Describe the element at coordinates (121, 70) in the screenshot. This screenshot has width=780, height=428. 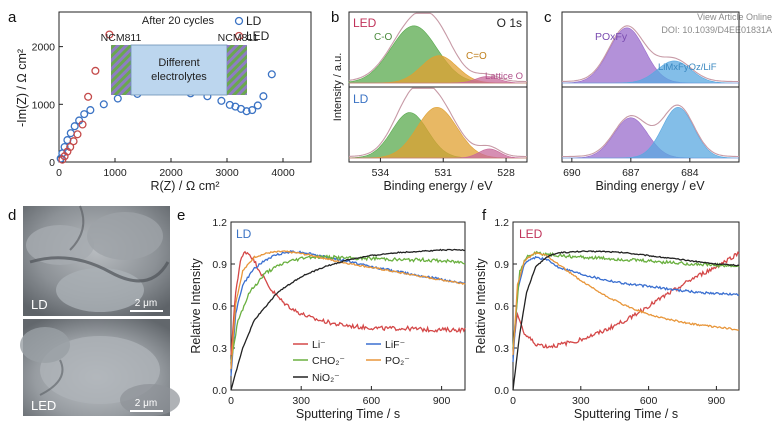
I see `inset-left-electrode` at that location.